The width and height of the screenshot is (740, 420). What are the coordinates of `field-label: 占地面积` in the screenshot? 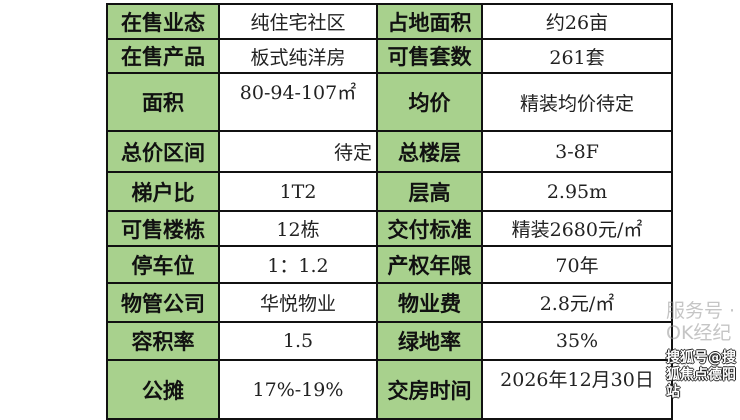 It's located at (429, 21).